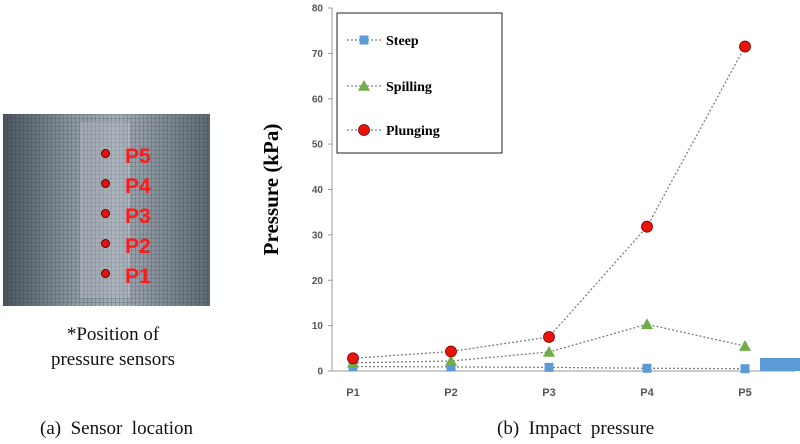 The width and height of the screenshot is (800, 444). I want to click on y-tick-label-70: 70, so click(318, 54).